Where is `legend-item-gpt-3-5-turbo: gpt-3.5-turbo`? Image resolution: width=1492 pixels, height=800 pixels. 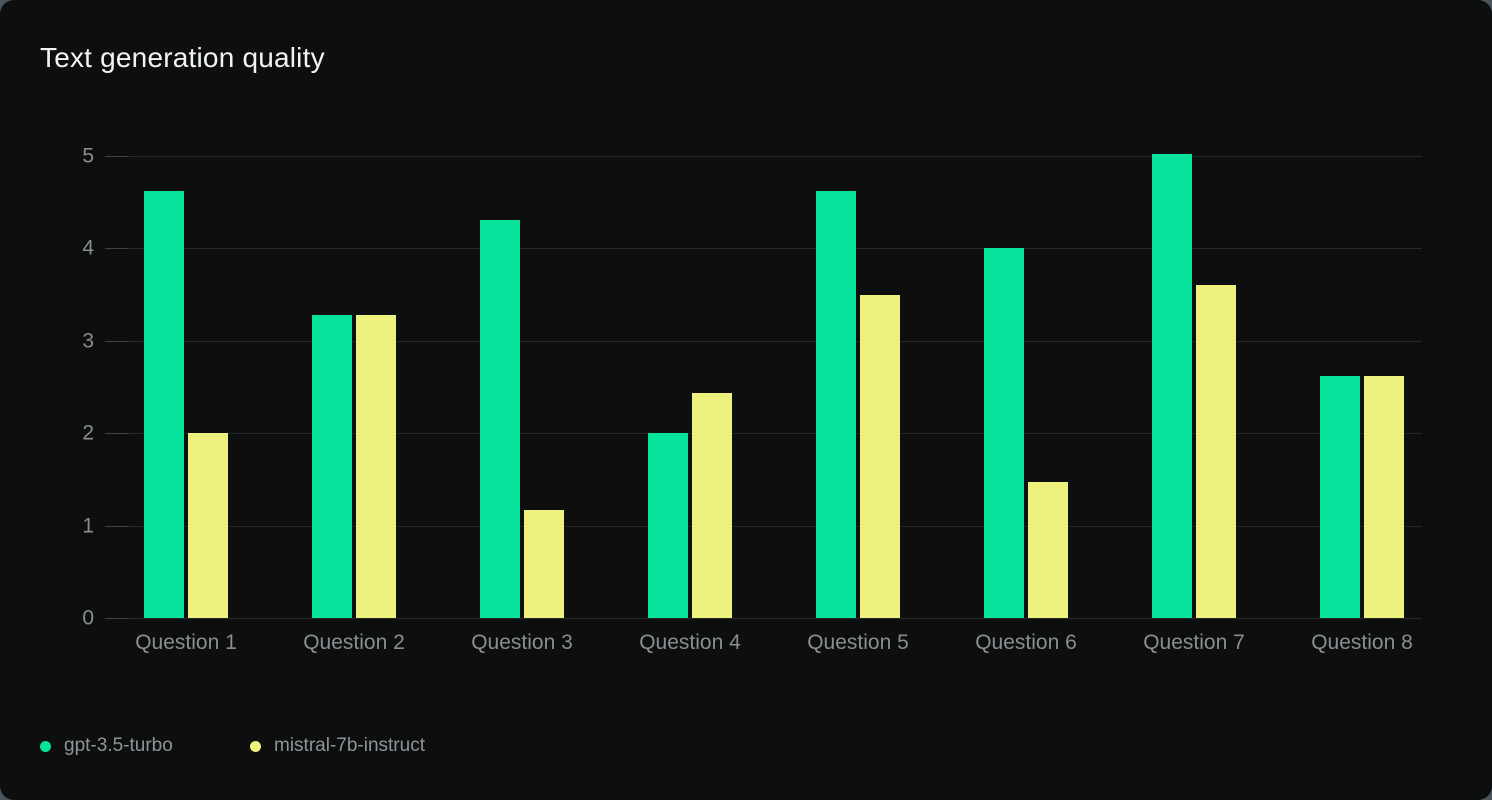 legend-item-gpt-3-5-turbo: gpt-3.5-turbo is located at coordinates (106, 746).